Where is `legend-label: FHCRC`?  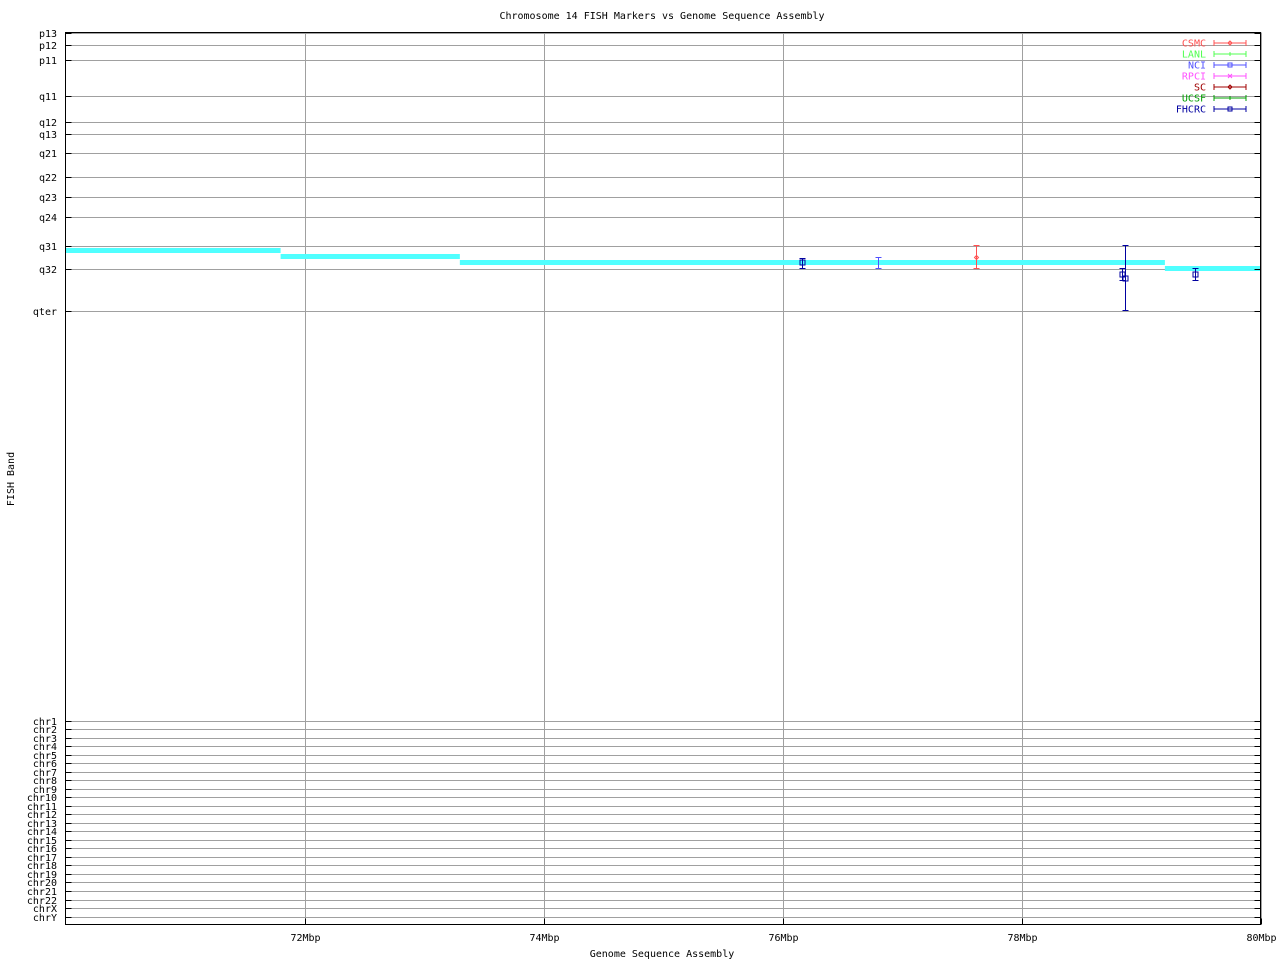
legend-label: FHCRC is located at coordinates (1191, 110).